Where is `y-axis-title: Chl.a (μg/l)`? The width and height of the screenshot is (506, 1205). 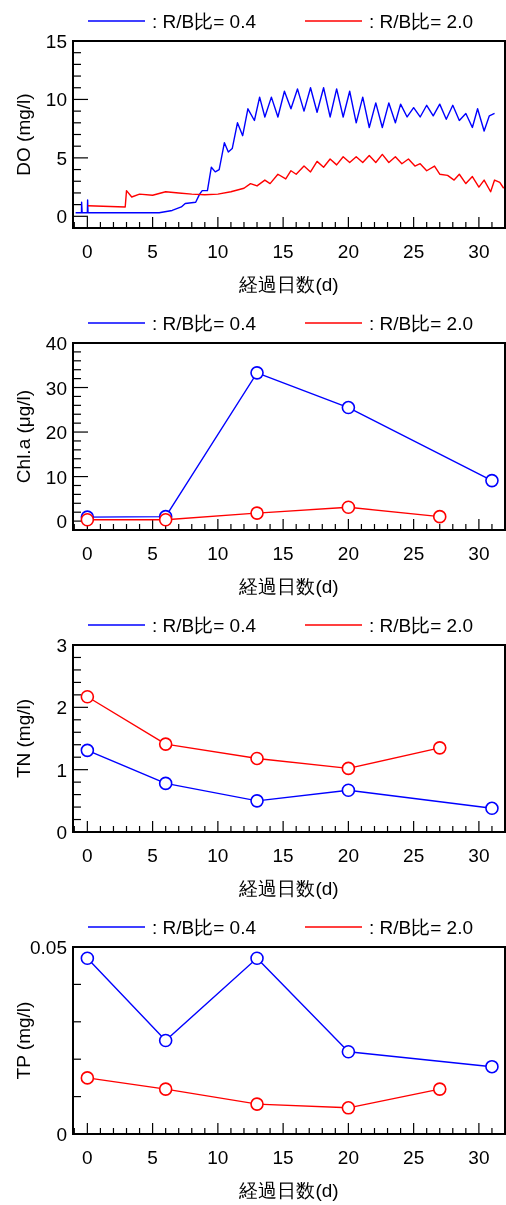
y-axis-title: Chl.a (μg/l) is located at coordinates (23, 436).